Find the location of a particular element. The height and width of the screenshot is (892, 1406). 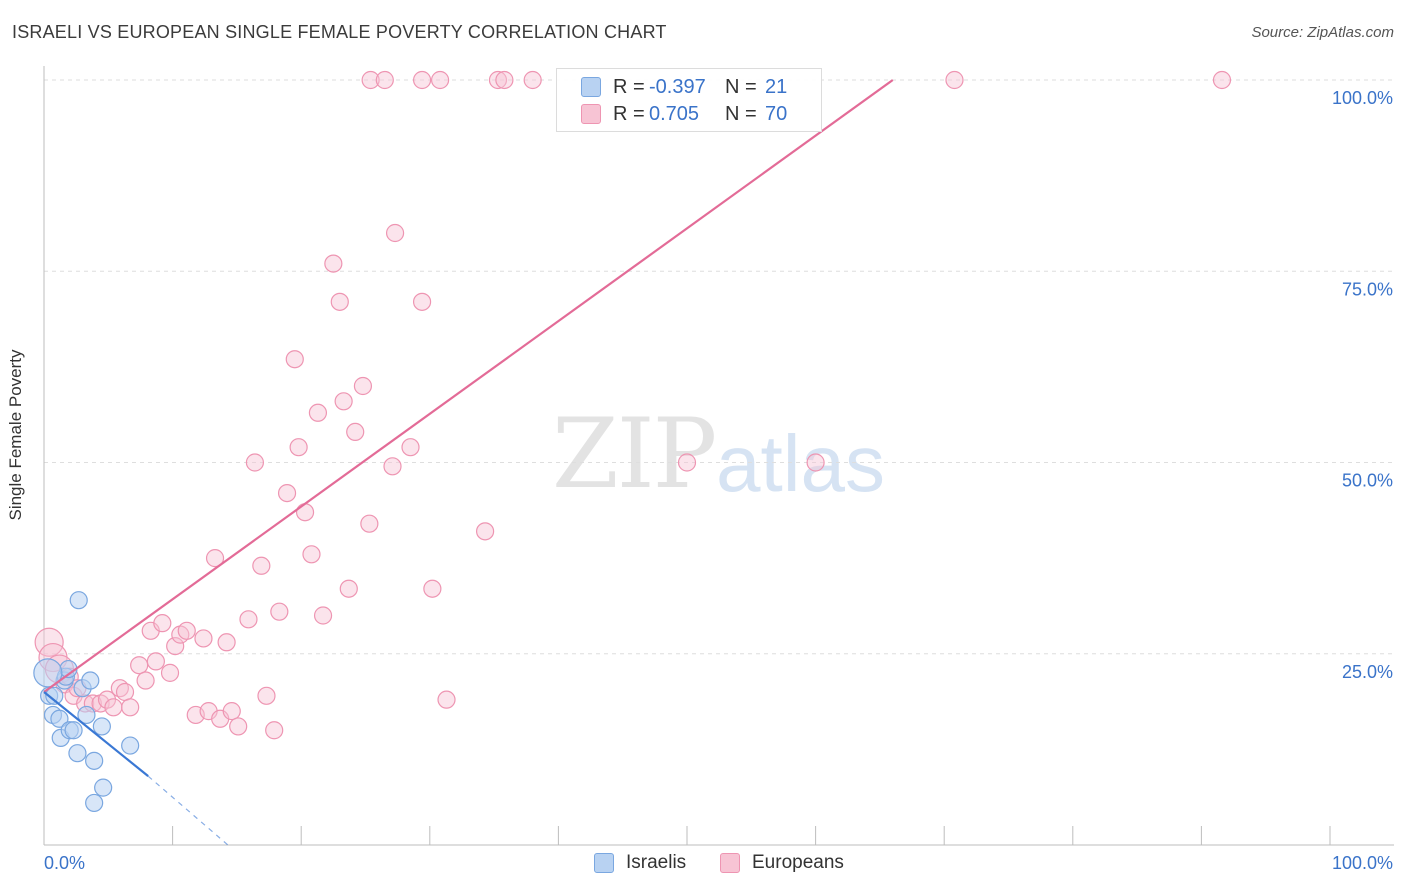

legend-label-europeans: Europeans is located at coordinates (798, 862).